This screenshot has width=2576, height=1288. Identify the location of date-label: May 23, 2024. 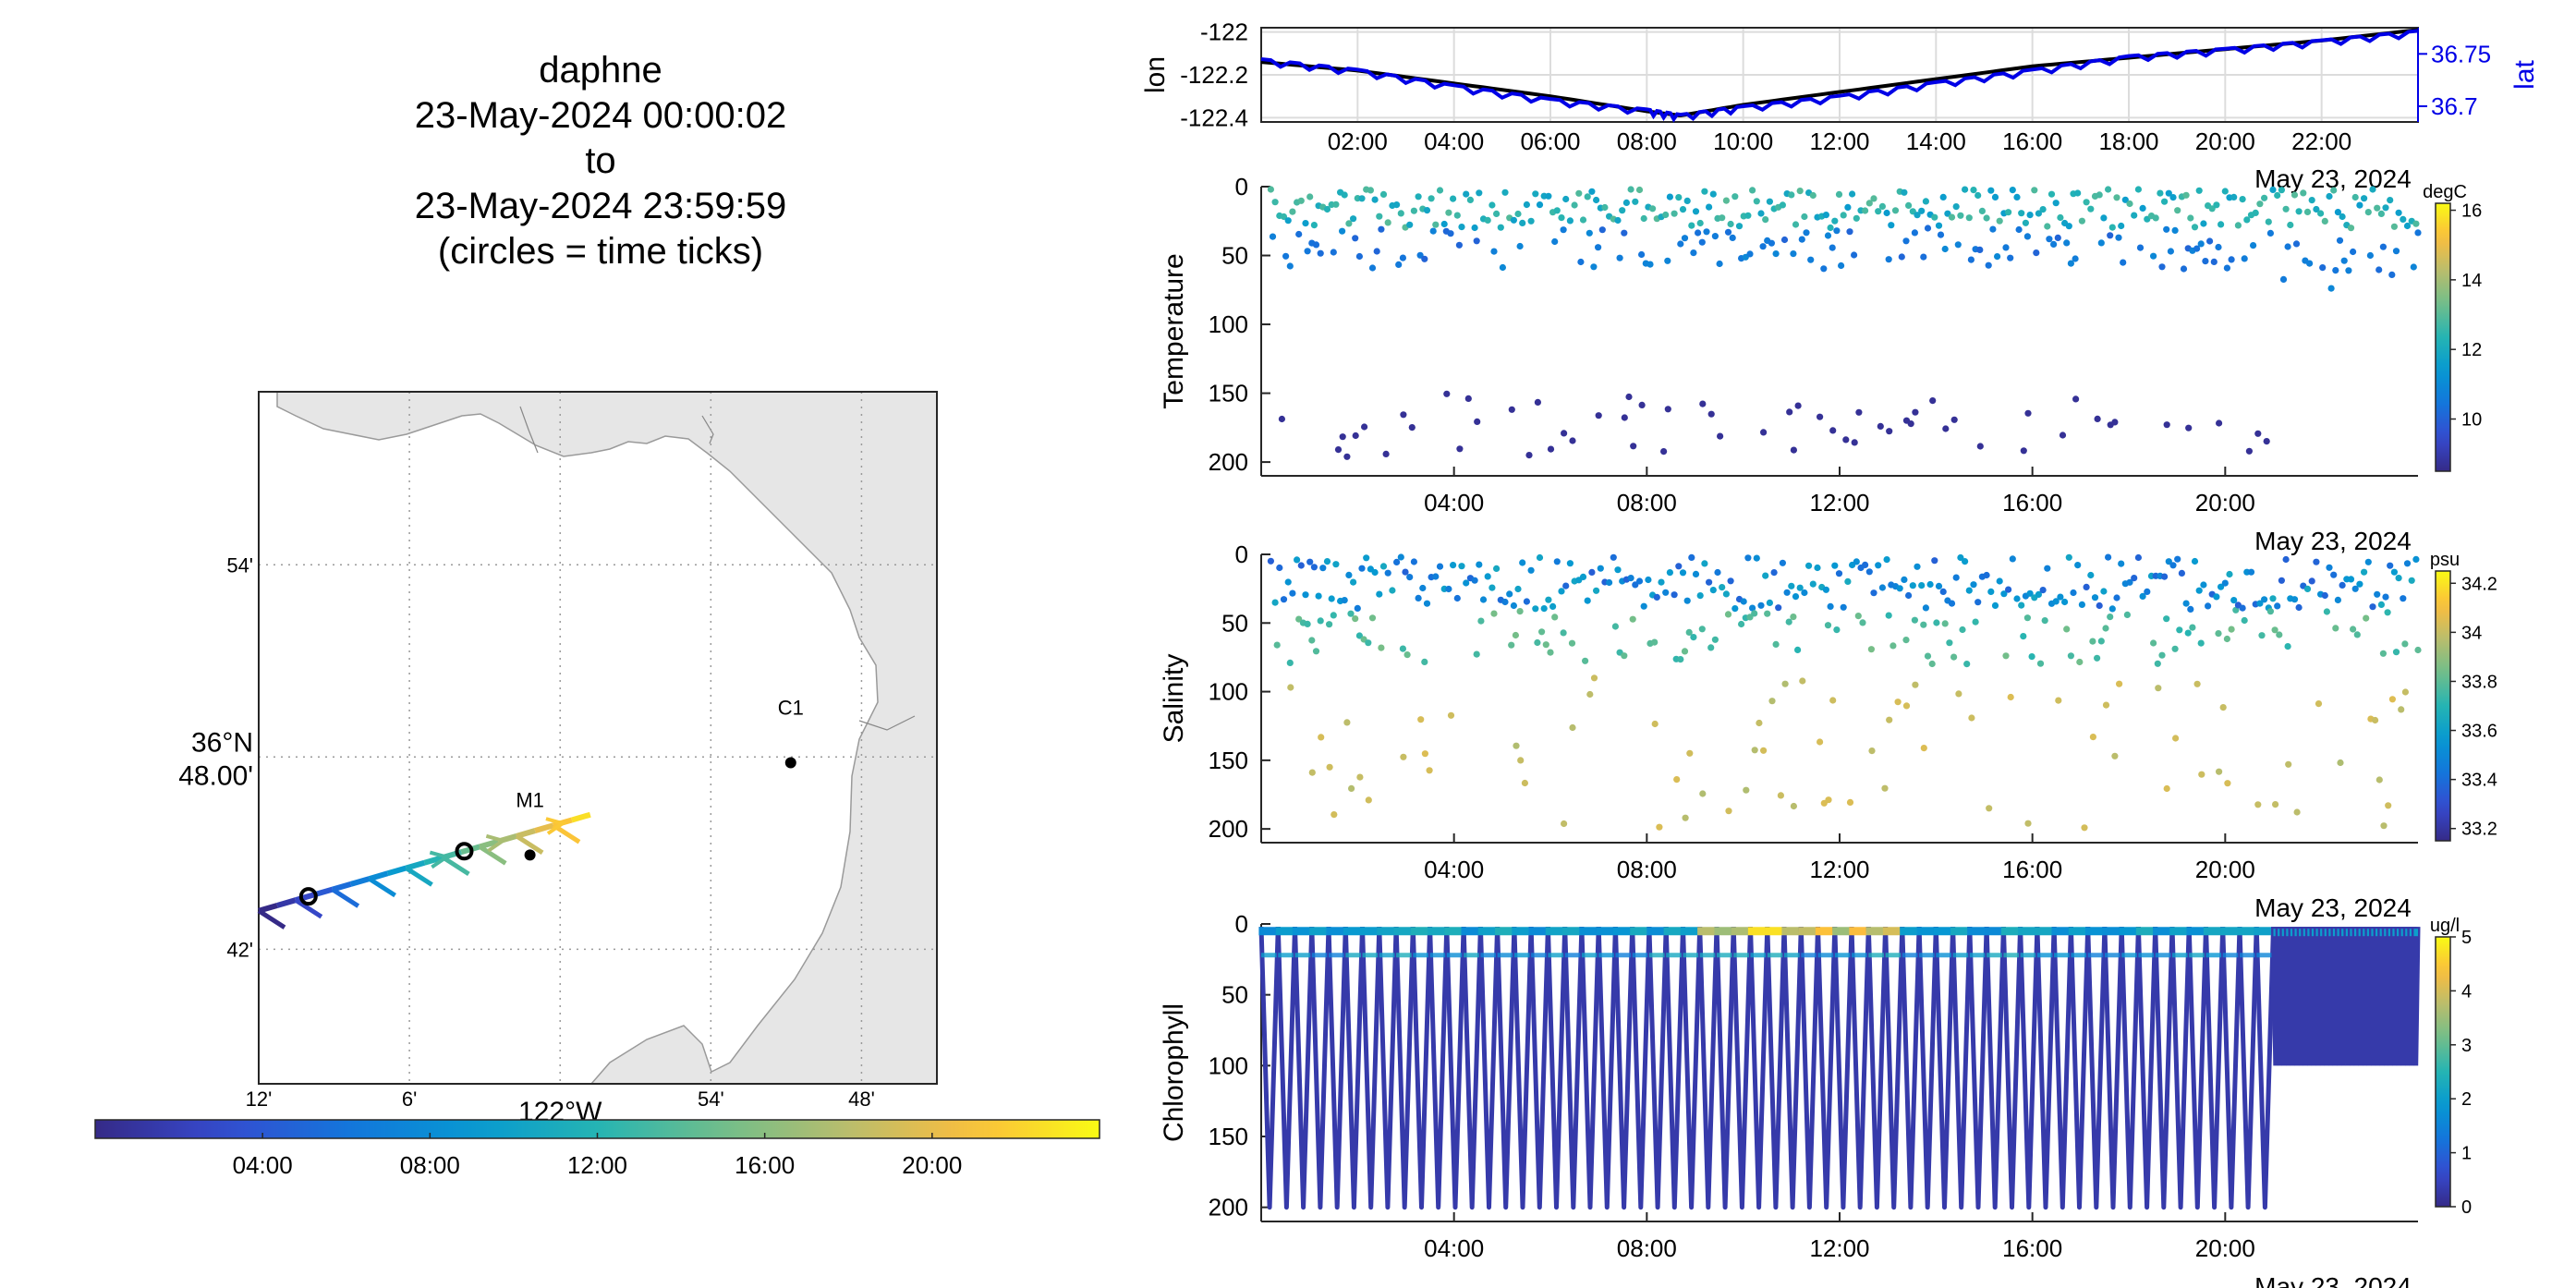
(2333, 1280).